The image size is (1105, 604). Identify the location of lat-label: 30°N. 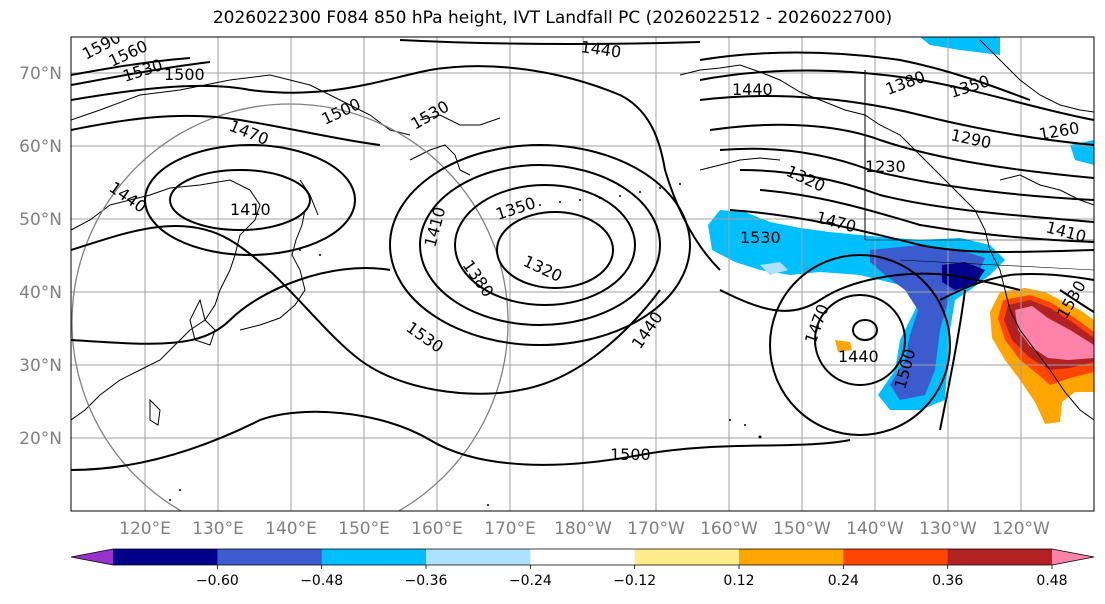
(40, 366).